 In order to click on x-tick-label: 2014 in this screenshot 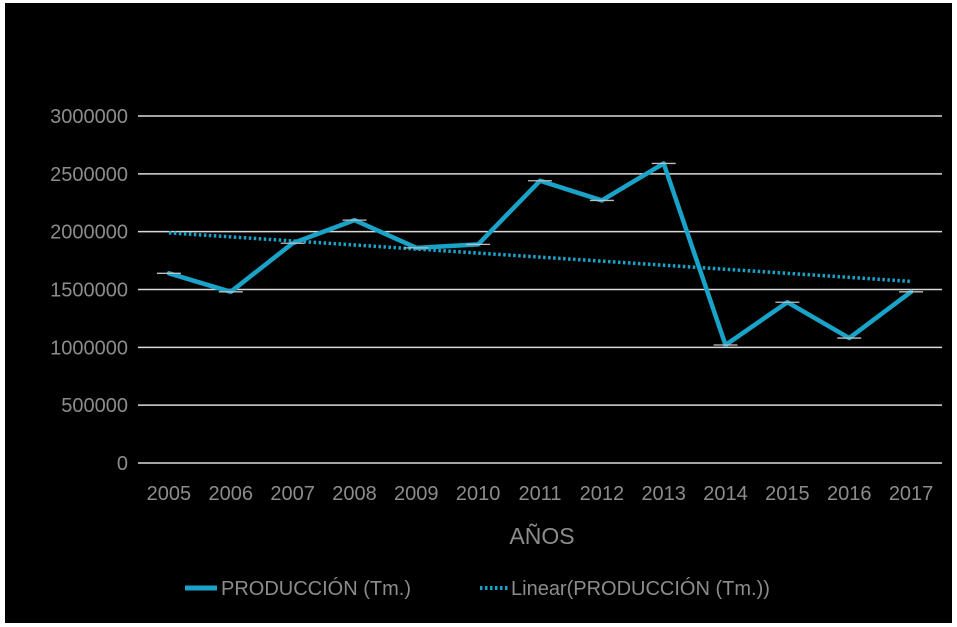, I will do `click(725, 494)`.